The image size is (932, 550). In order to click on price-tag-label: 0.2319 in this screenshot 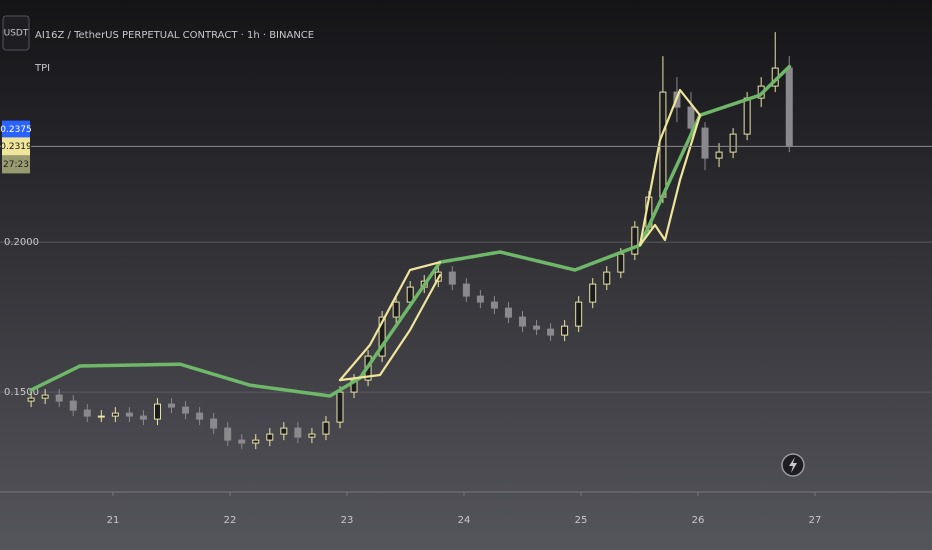, I will do `click(16, 147)`.